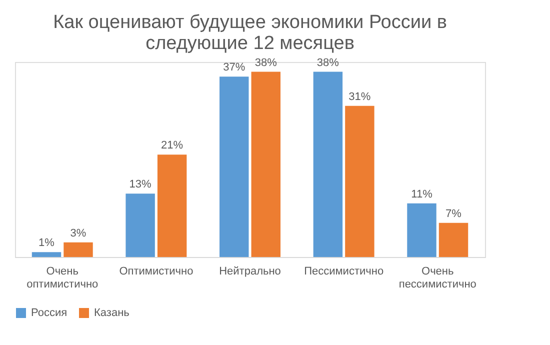  Describe the element at coordinates (172, 146) in the screenshot. I see `data-label: 21%` at that location.